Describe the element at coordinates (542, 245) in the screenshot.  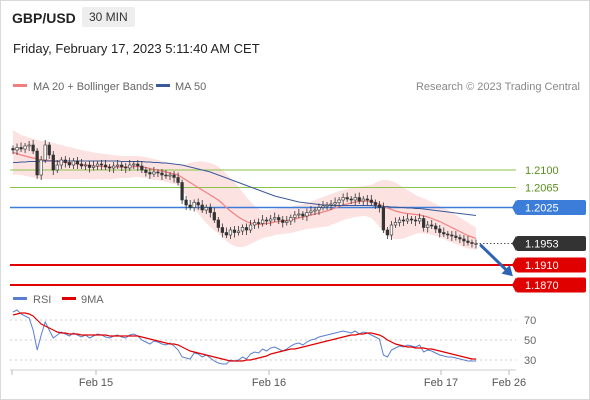
I see `level-label: 1.1953` at that location.